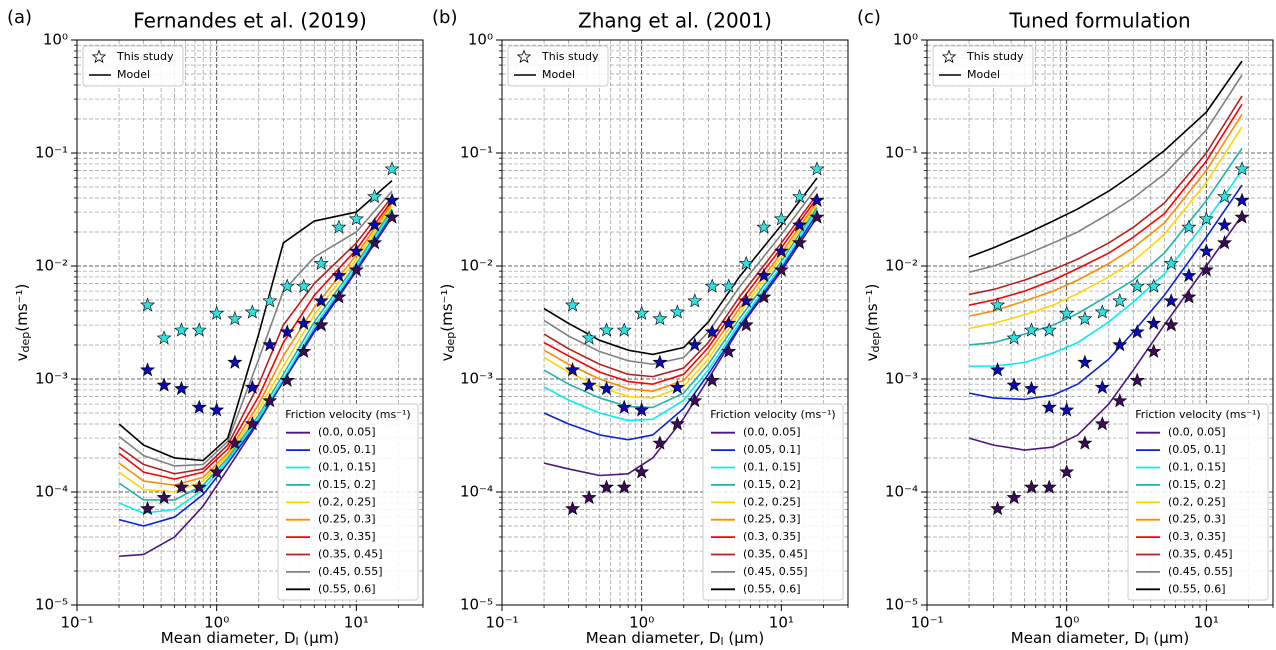 Image resolution: width=1276 pixels, height=650 pixels. Describe the element at coordinates (653, 638) in the screenshot. I see `x-axis-label-main: Mean diameter, D` at that location.